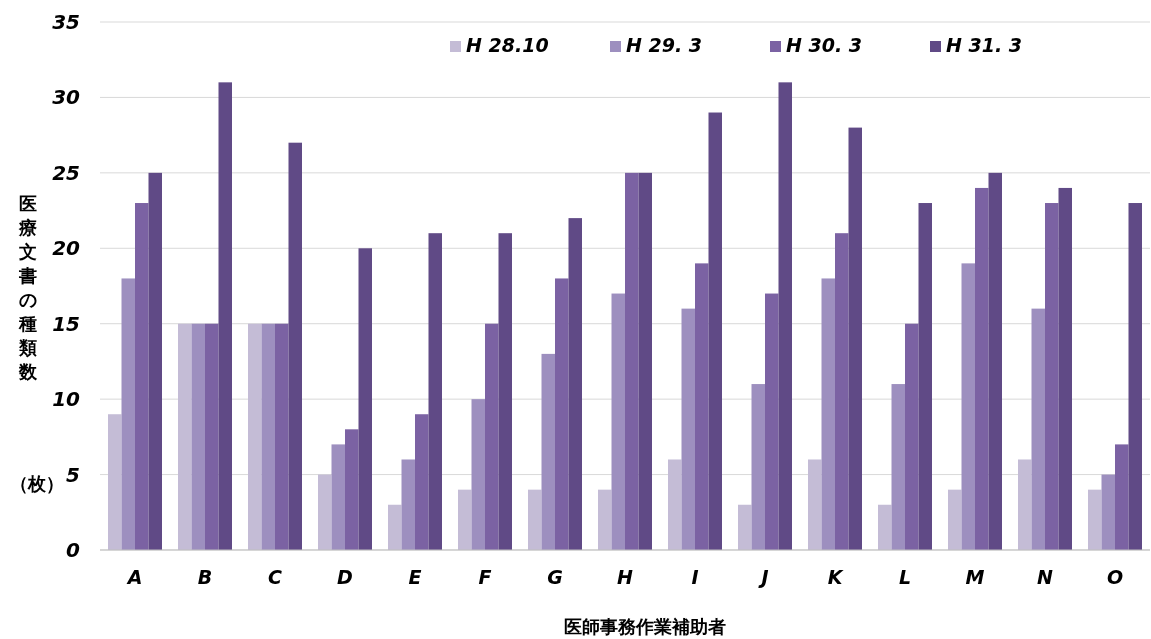 The width and height of the screenshot is (1151, 639). What do you see at coordinates (695, 577) in the screenshot?
I see `x-tick-label: I` at bounding box center [695, 577].